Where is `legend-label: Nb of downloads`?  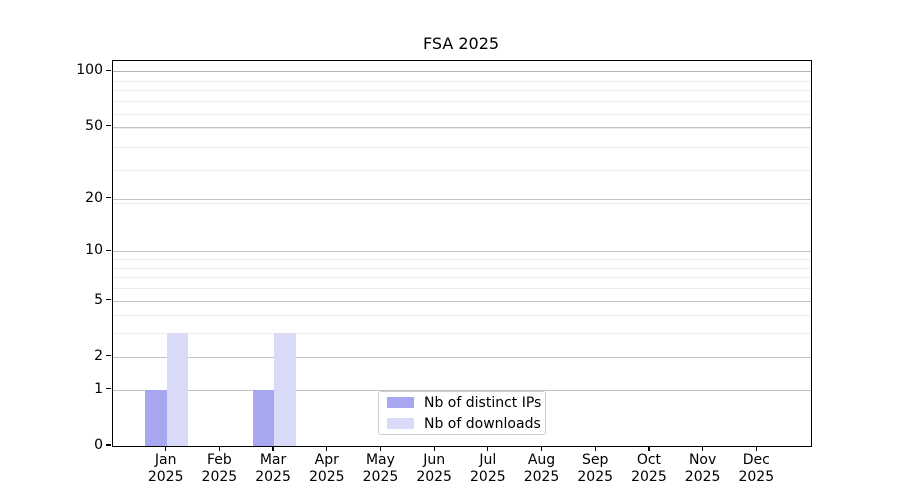
legend-label: Nb of downloads is located at coordinates (482, 423).